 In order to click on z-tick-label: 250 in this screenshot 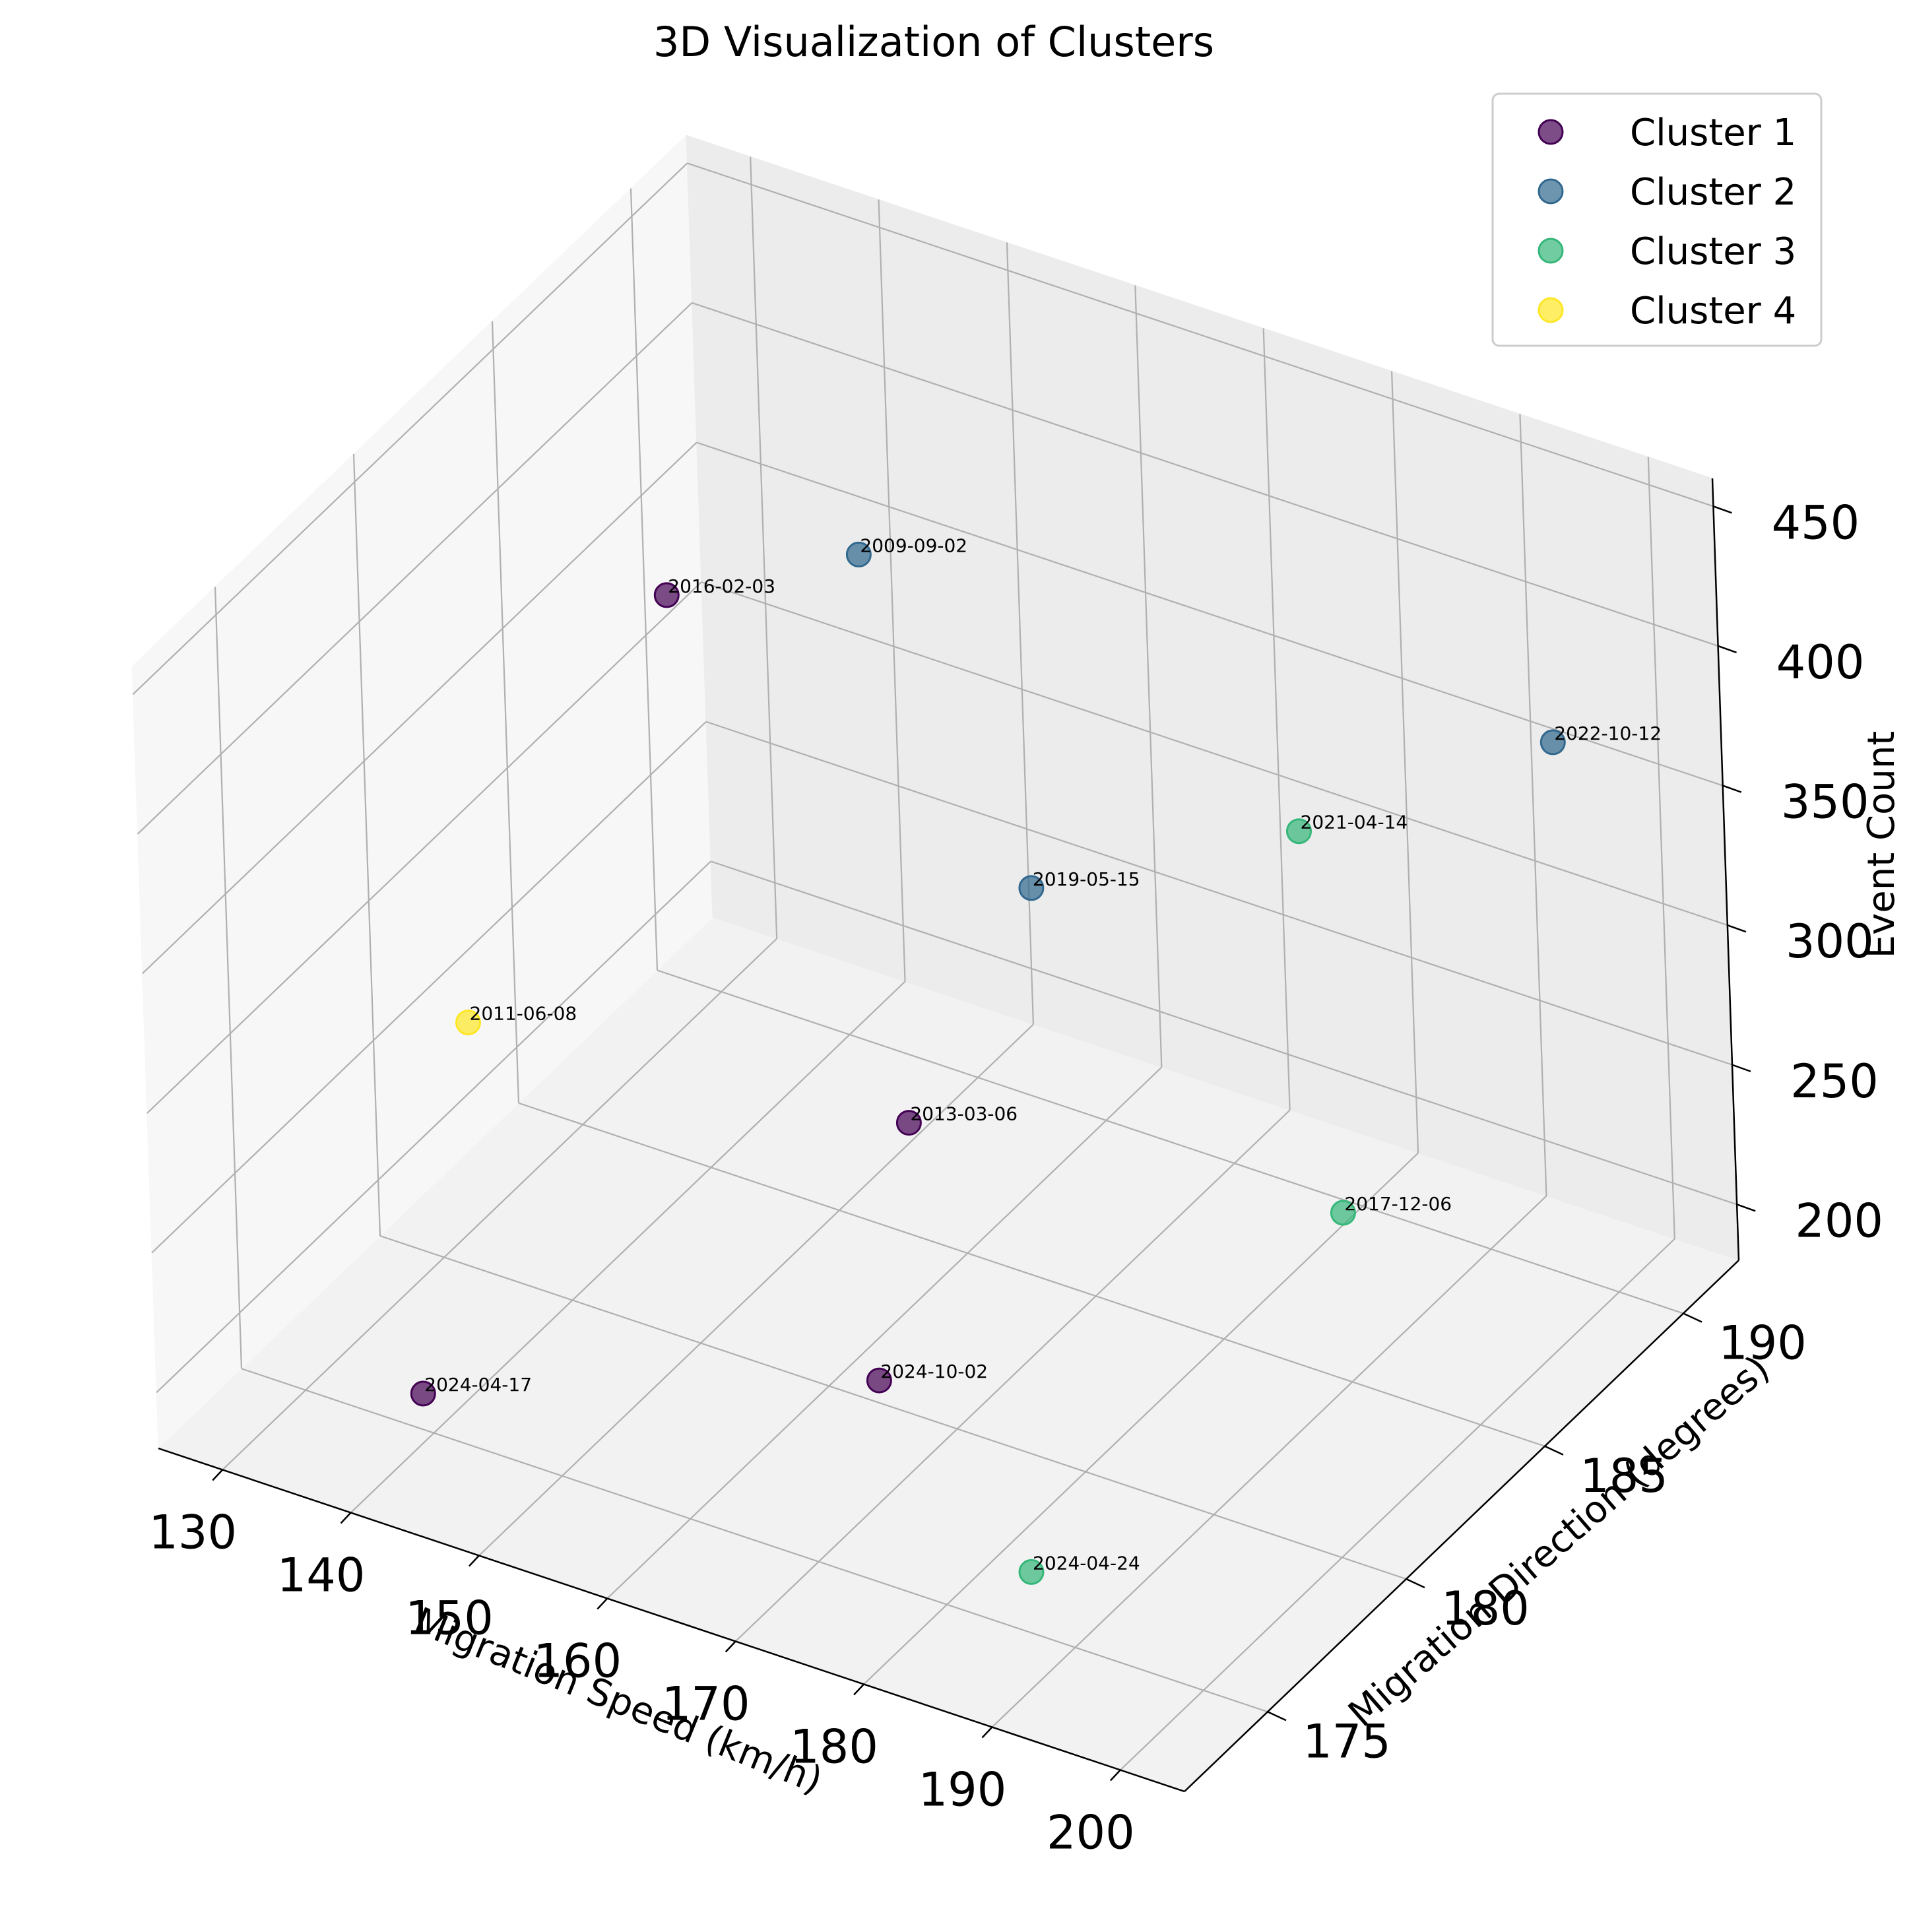, I will do `click(1834, 1081)`.